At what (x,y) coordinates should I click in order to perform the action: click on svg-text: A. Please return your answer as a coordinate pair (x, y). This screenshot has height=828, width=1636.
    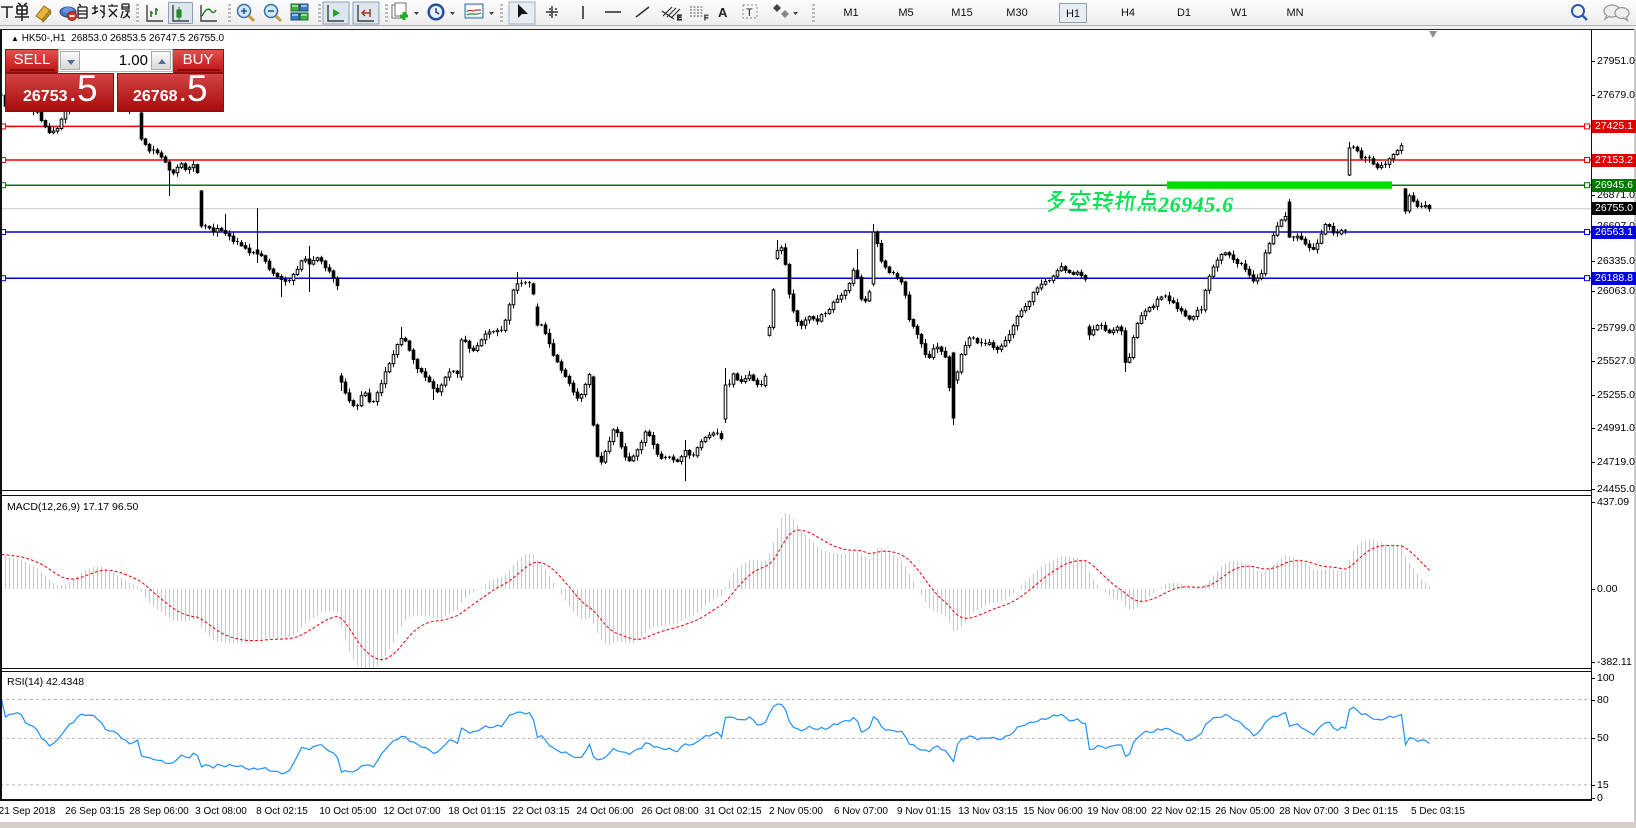
    Looking at the image, I should click on (723, 12).